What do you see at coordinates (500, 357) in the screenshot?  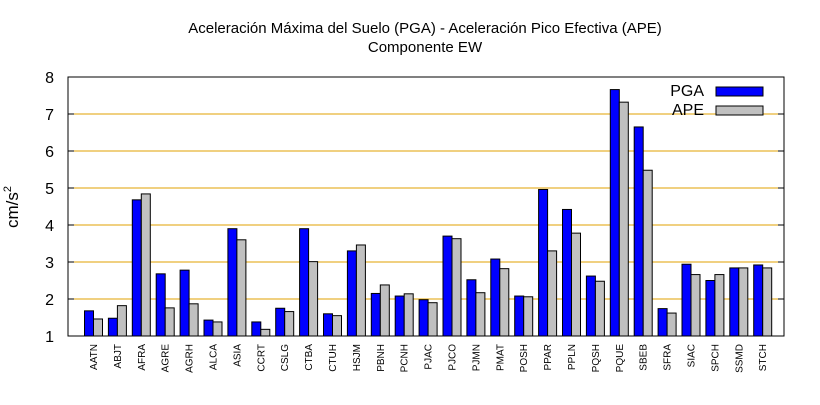 I see `x-tick-label: PMAT` at bounding box center [500, 357].